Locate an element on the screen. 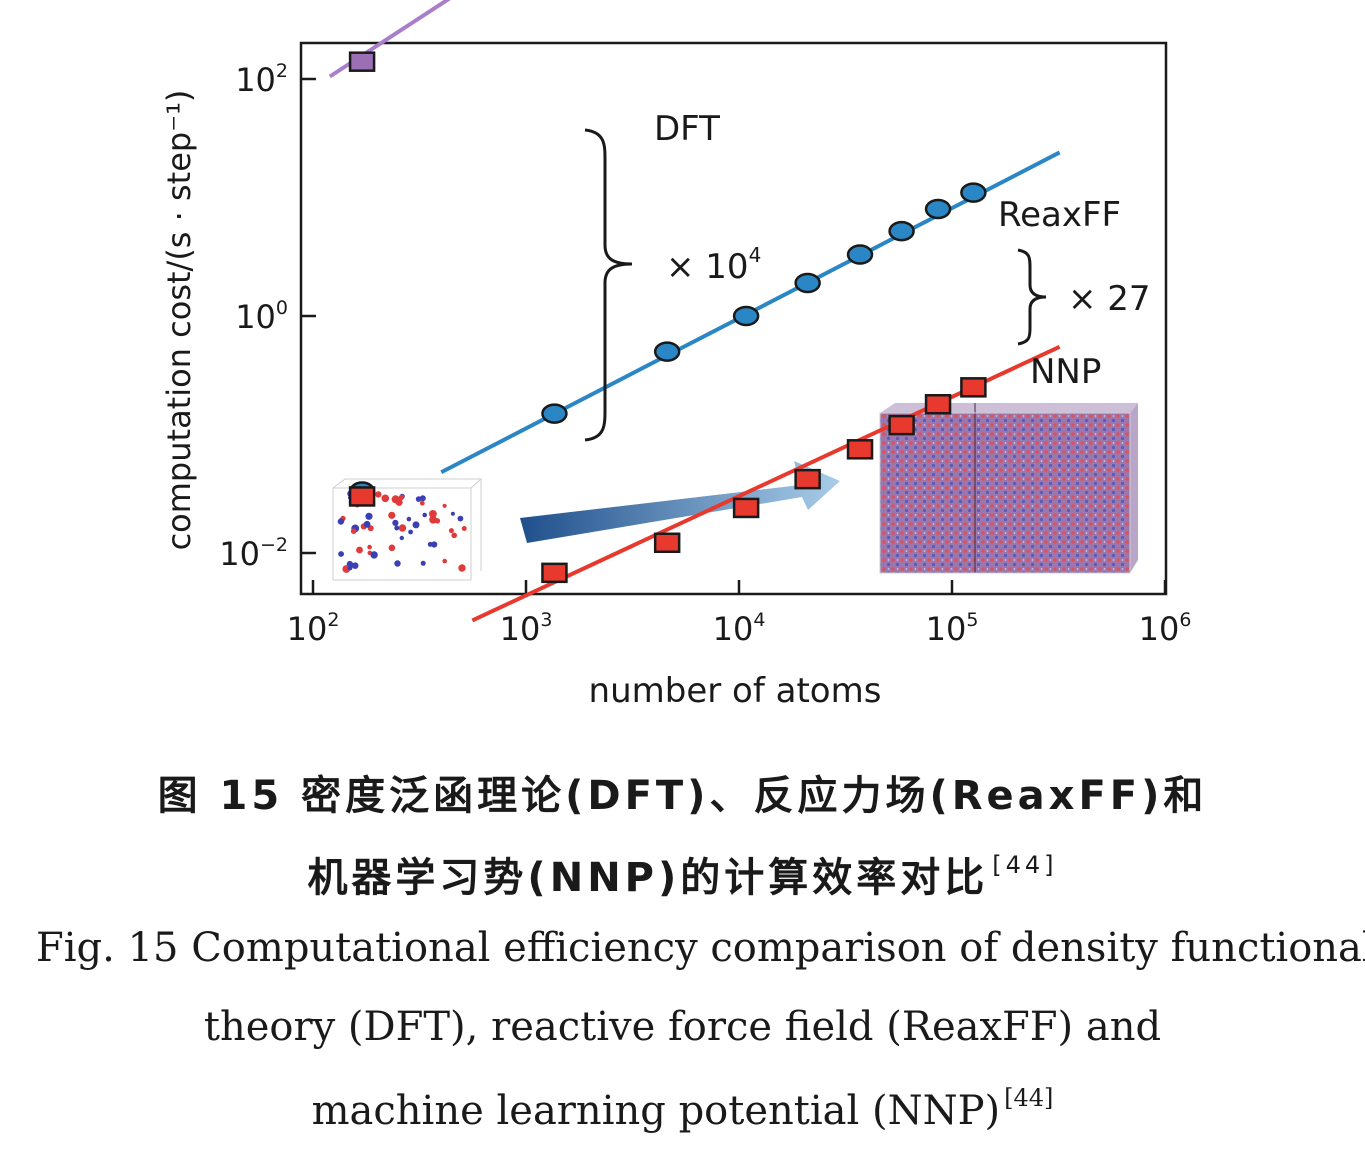 The height and width of the screenshot is (1155, 1365). small-system-inset is located at coordinates (407, 529).